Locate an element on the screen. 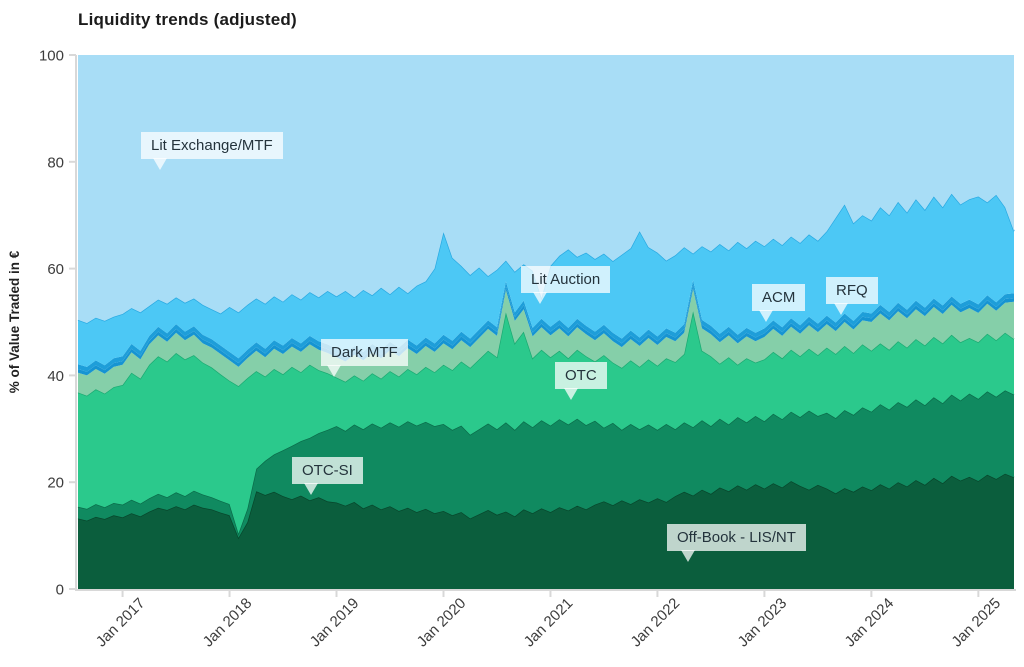  callout-label: Lit Auction is located at coordinates (566, 279).